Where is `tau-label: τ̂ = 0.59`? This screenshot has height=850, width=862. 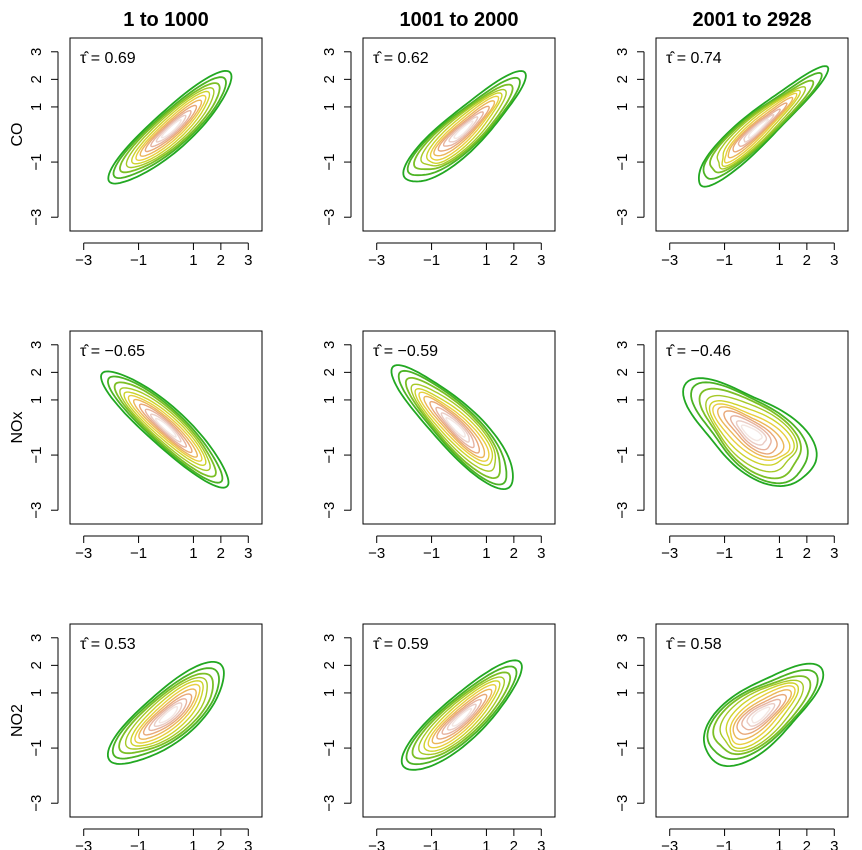 tau-label: τ̂ = 0.59 is located at coordinates (401, 644).